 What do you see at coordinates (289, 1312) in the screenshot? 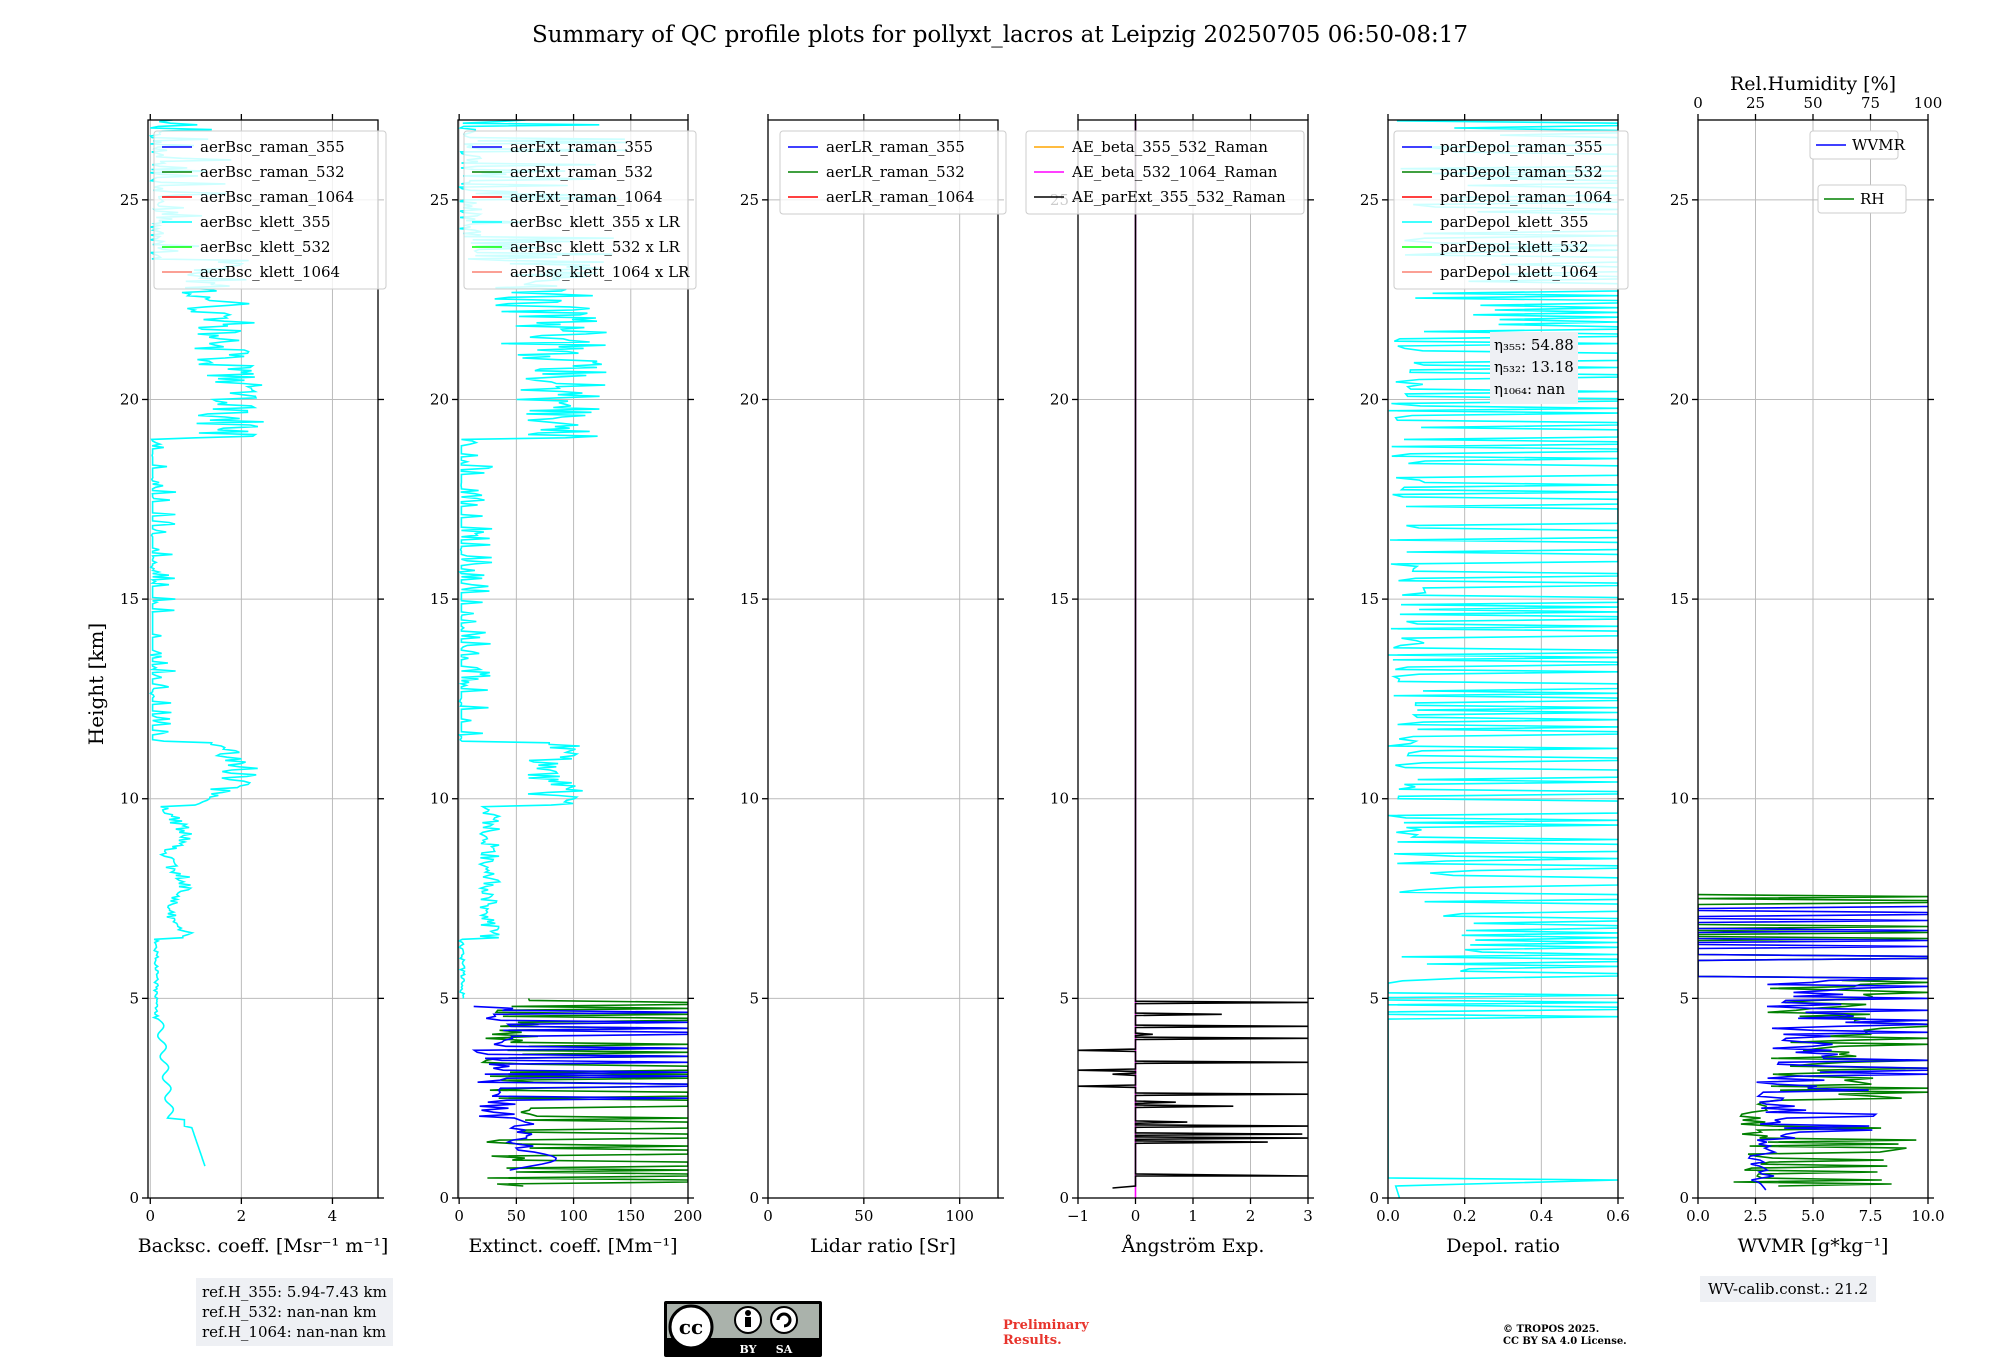
I see `ref-height-532: ref.H_532: nan-nan km` at bounding box center [289, 1312].